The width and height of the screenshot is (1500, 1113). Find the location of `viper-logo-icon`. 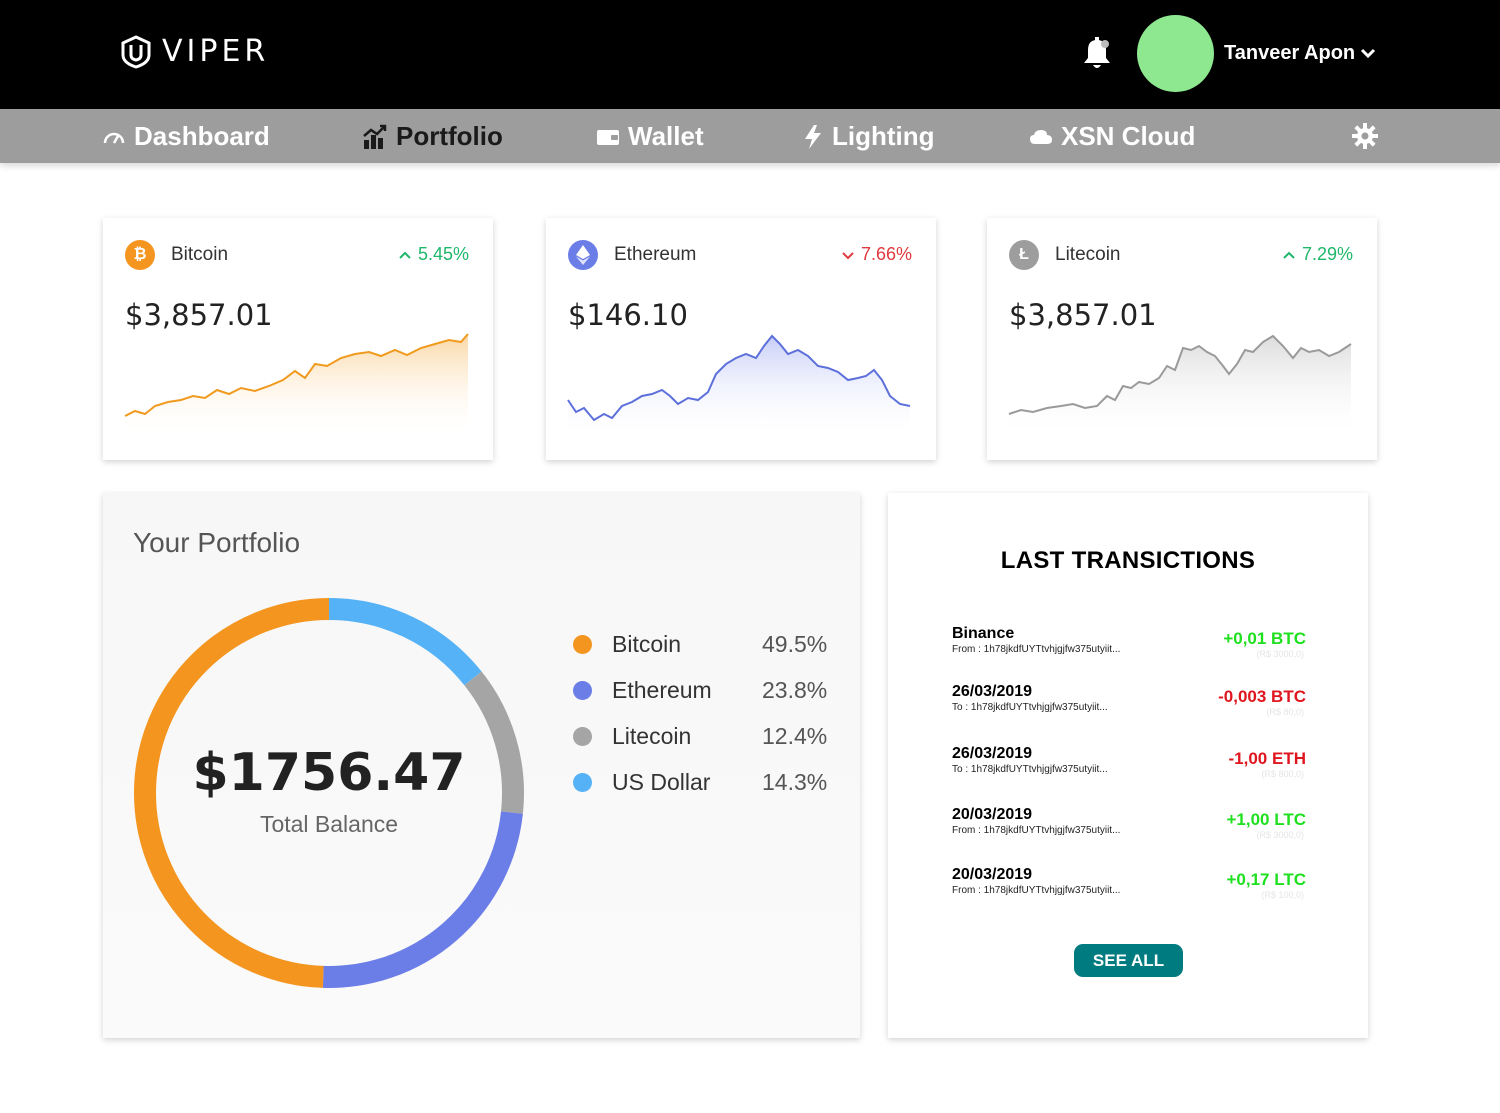

viper-logo-icon is located at coordinates (136, 51).